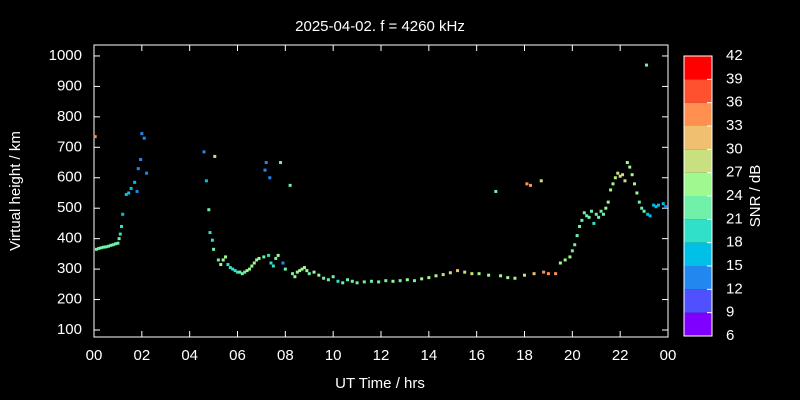  What do you see at coordinates (620, 355) in the screenshot?
I see `x-tick-label: 22` at bounding box center [620, 355].